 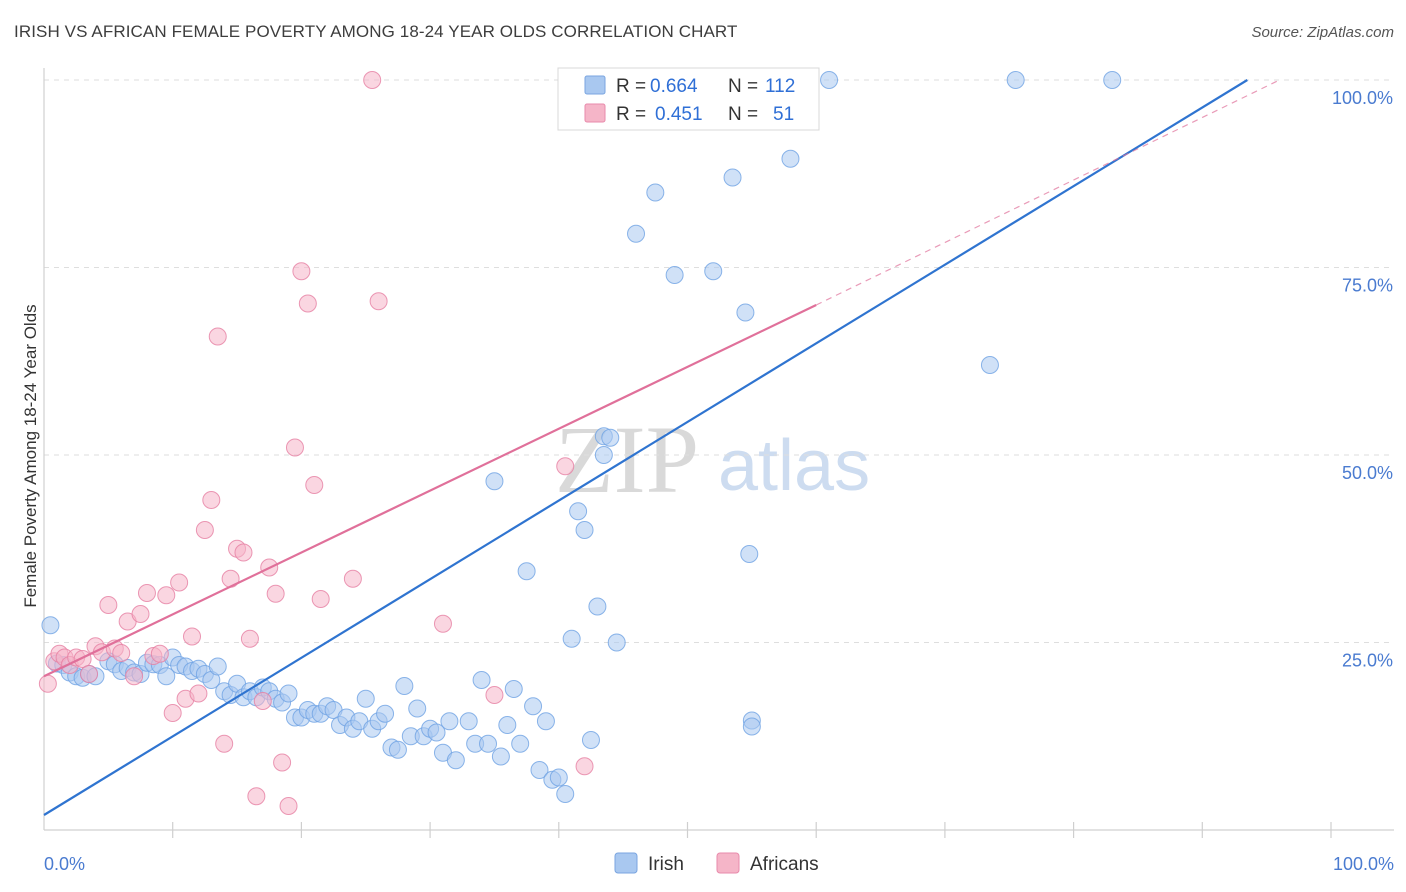 What do you see at coordinates (64, 864) in the screenshot?
I see `x-tick-label-min: 0.0%` at bounding box center [64, 864].